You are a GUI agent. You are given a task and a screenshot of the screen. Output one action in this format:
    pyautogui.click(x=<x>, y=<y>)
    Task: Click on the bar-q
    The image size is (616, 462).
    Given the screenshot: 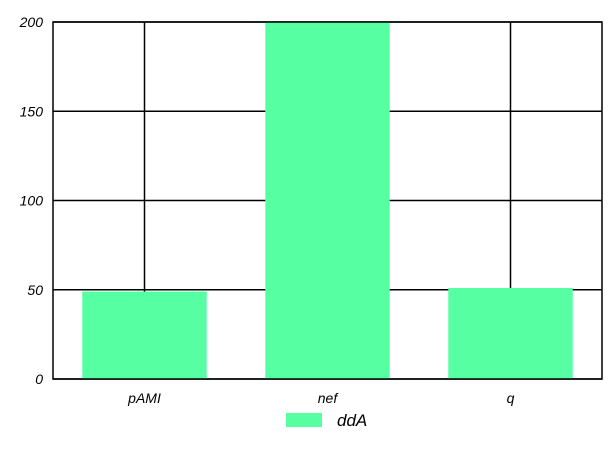 What is the action you would take?
    pyautogui.click(x=510, y=333)
    